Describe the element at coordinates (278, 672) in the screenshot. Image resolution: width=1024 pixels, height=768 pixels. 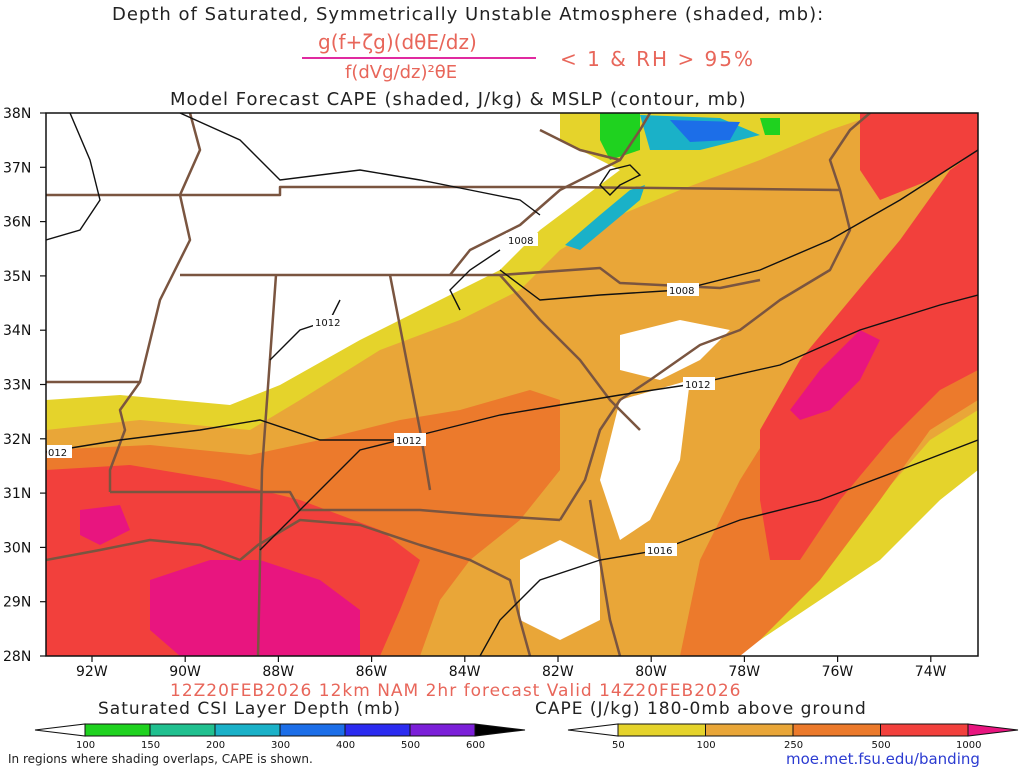
I see `lon-label: 88W` at that location.